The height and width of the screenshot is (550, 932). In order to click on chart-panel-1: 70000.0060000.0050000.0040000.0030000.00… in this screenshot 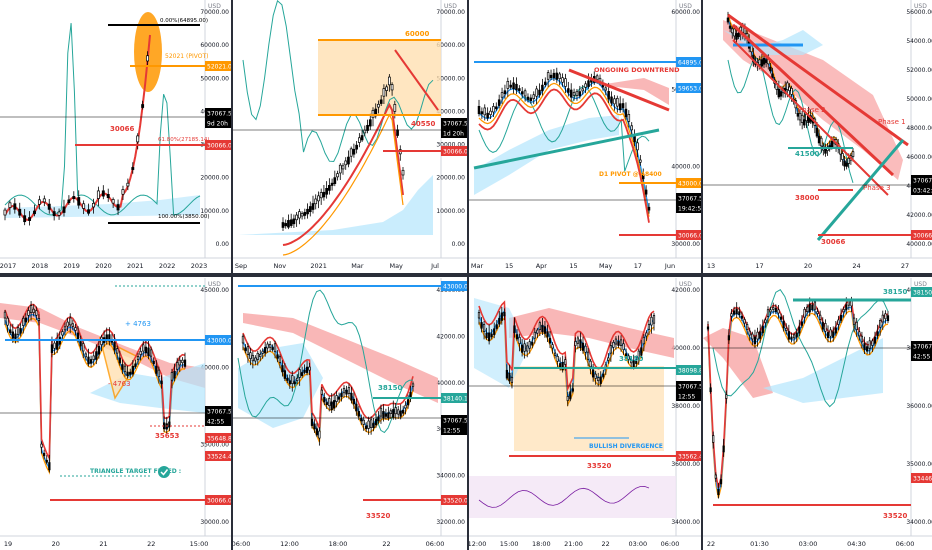, I will do `click(115, 136)`.